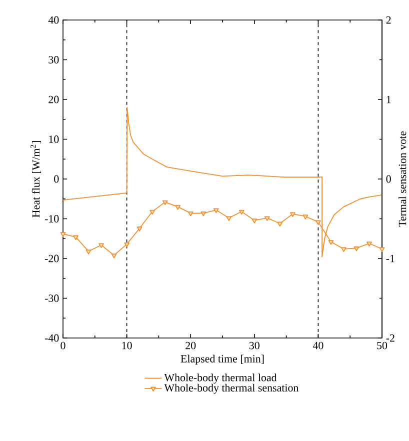 Image resolution: width=409 pixels, height=441 pixels. Describe the element at coordinates (53, 100) in the screenshot. I see `y-tick-label: 20` at that location.